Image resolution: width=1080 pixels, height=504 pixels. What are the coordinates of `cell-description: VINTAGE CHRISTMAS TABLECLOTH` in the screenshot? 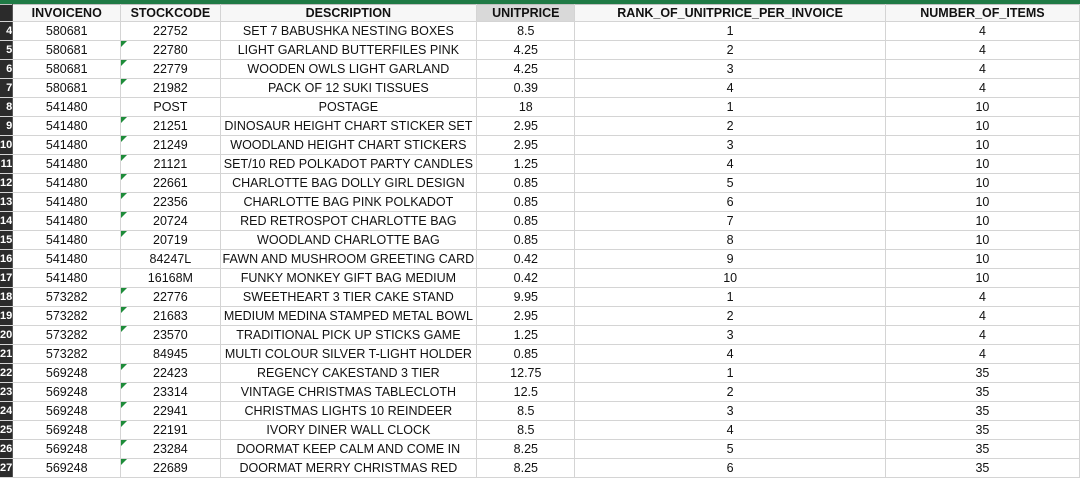 It's located at (349, 392).